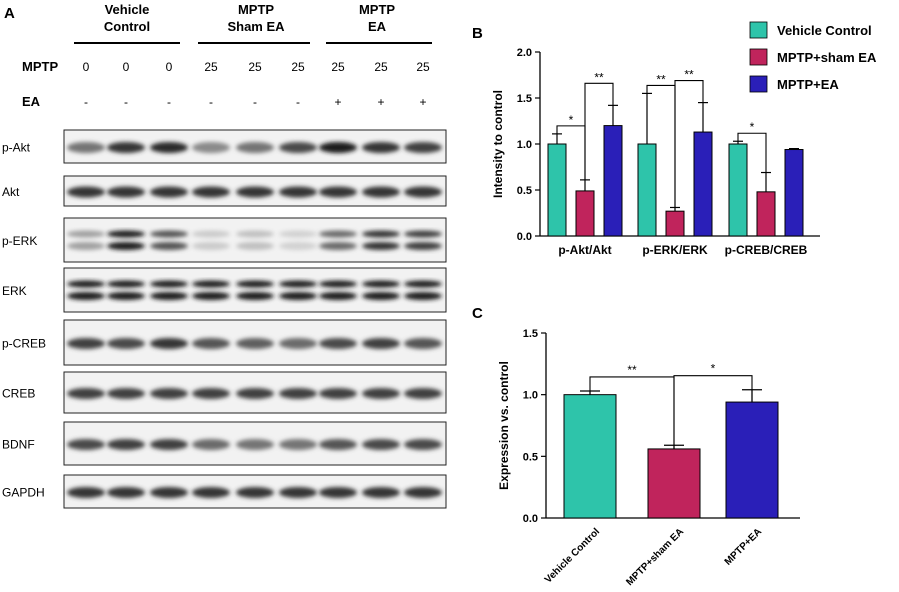 The width and height of the screenshot is (899, 592). What do you see at coordinates (253, 23) in the screenshot?
I see `blot-group-headers: Vehicle Control MPTP Sham EA MPTP EA` at bounding box center [253, 23].